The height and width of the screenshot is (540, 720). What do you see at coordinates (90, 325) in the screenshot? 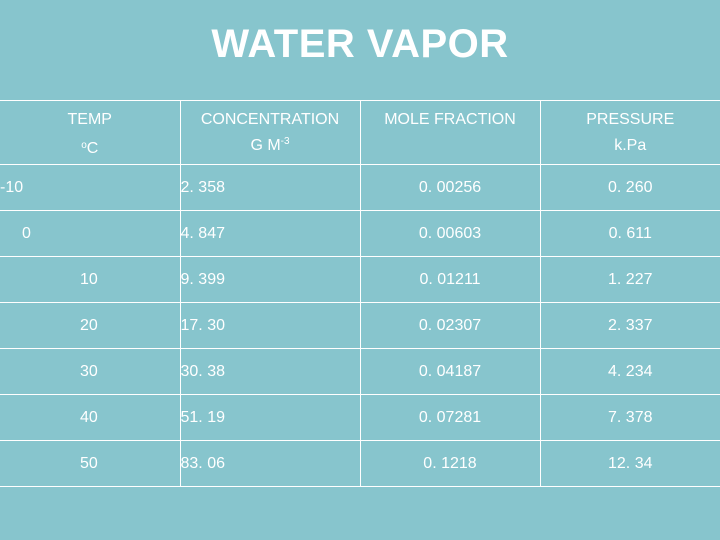
I see `cell-temp: 20` at bounding box center [90, 325].